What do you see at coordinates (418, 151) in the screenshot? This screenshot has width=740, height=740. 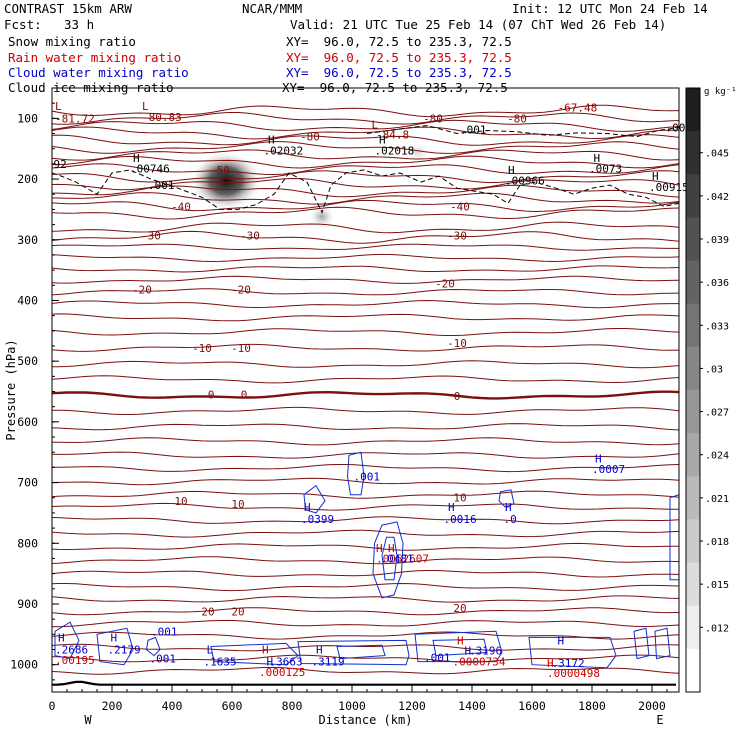 I see `snow-shading-faint` at bounding box center [418, 151].